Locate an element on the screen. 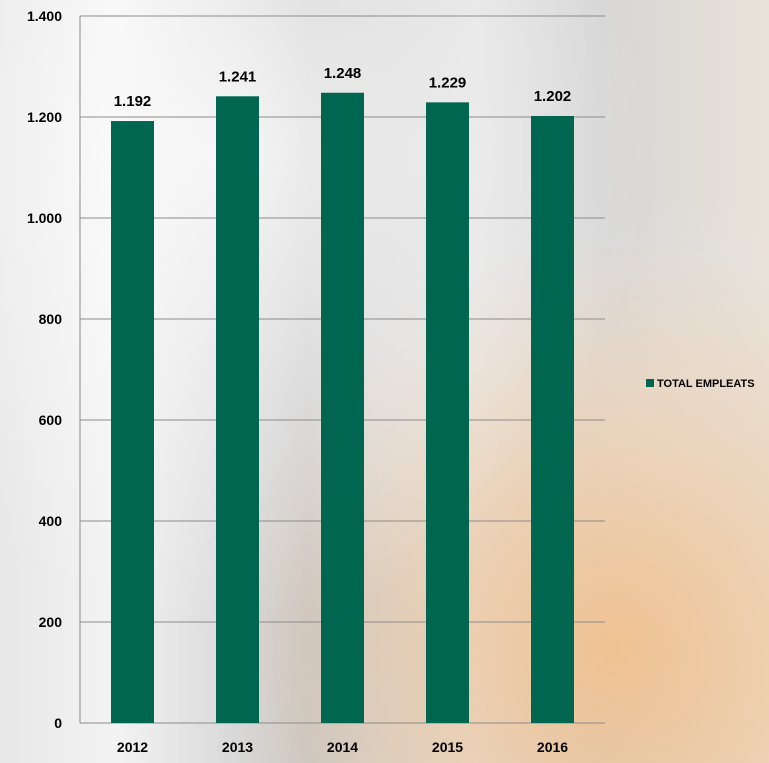  y-tick-label: 400 is located at coordinates (51, 521).